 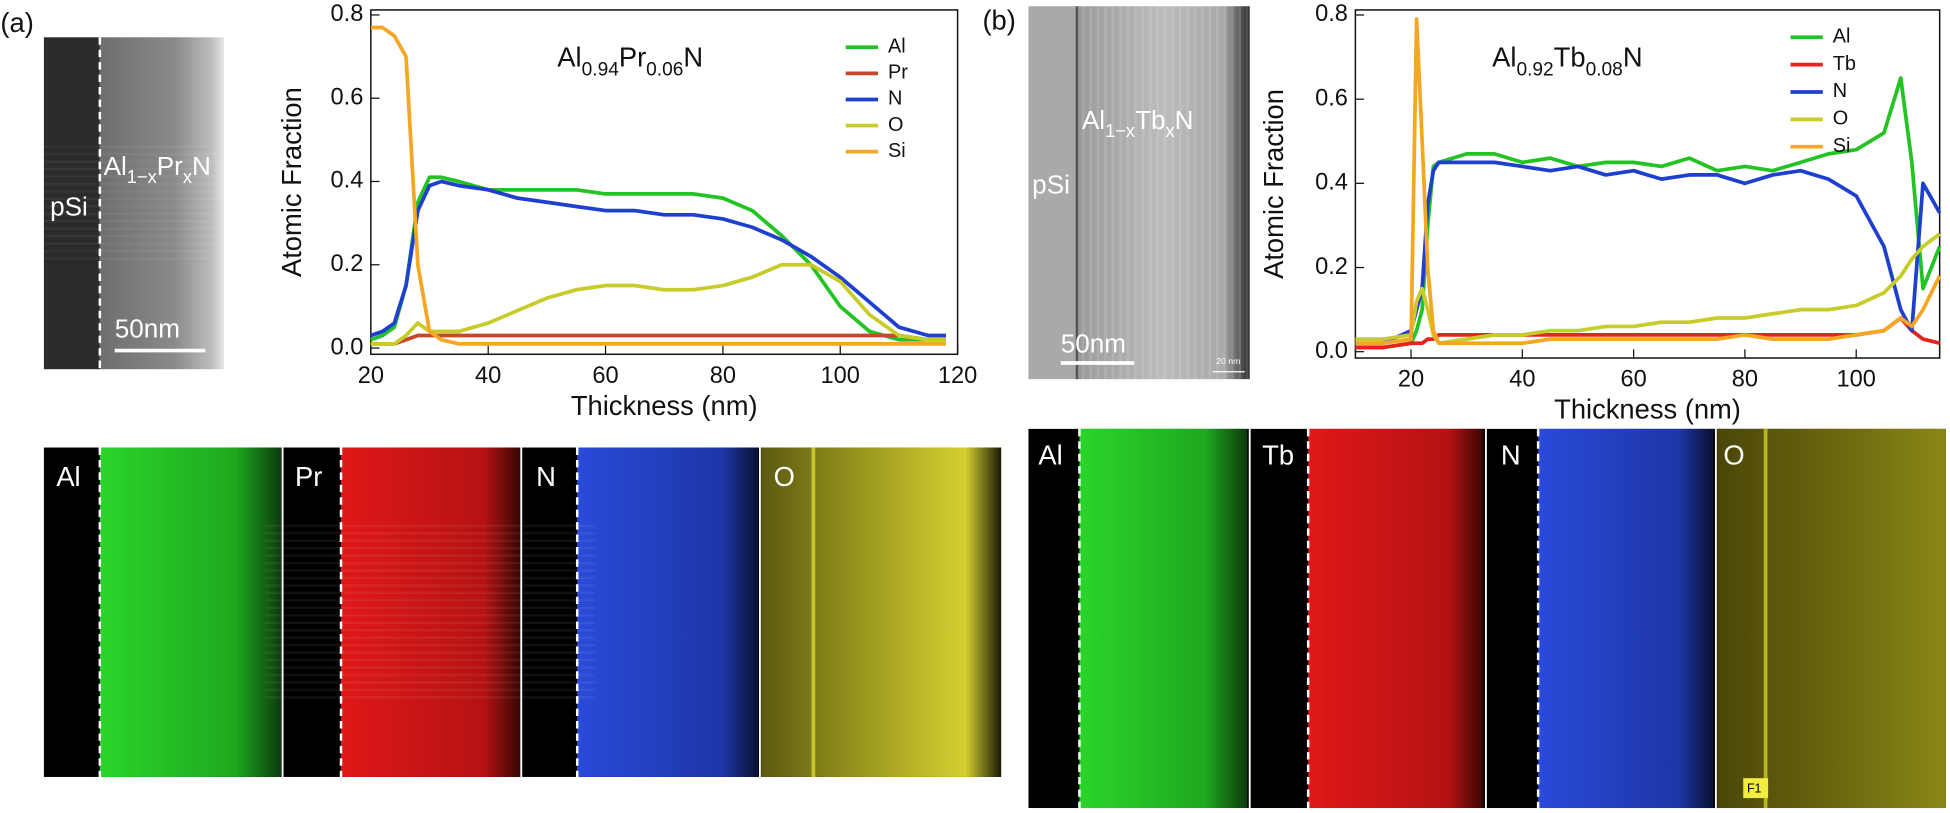 I want to click on x-tick-label: 120, so click(x=957, y=376).